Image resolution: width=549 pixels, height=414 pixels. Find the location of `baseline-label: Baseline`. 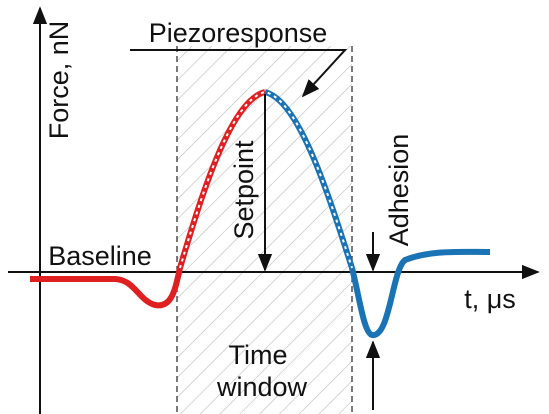

baseline-label: Baseline is located at coordinates (100, 256).